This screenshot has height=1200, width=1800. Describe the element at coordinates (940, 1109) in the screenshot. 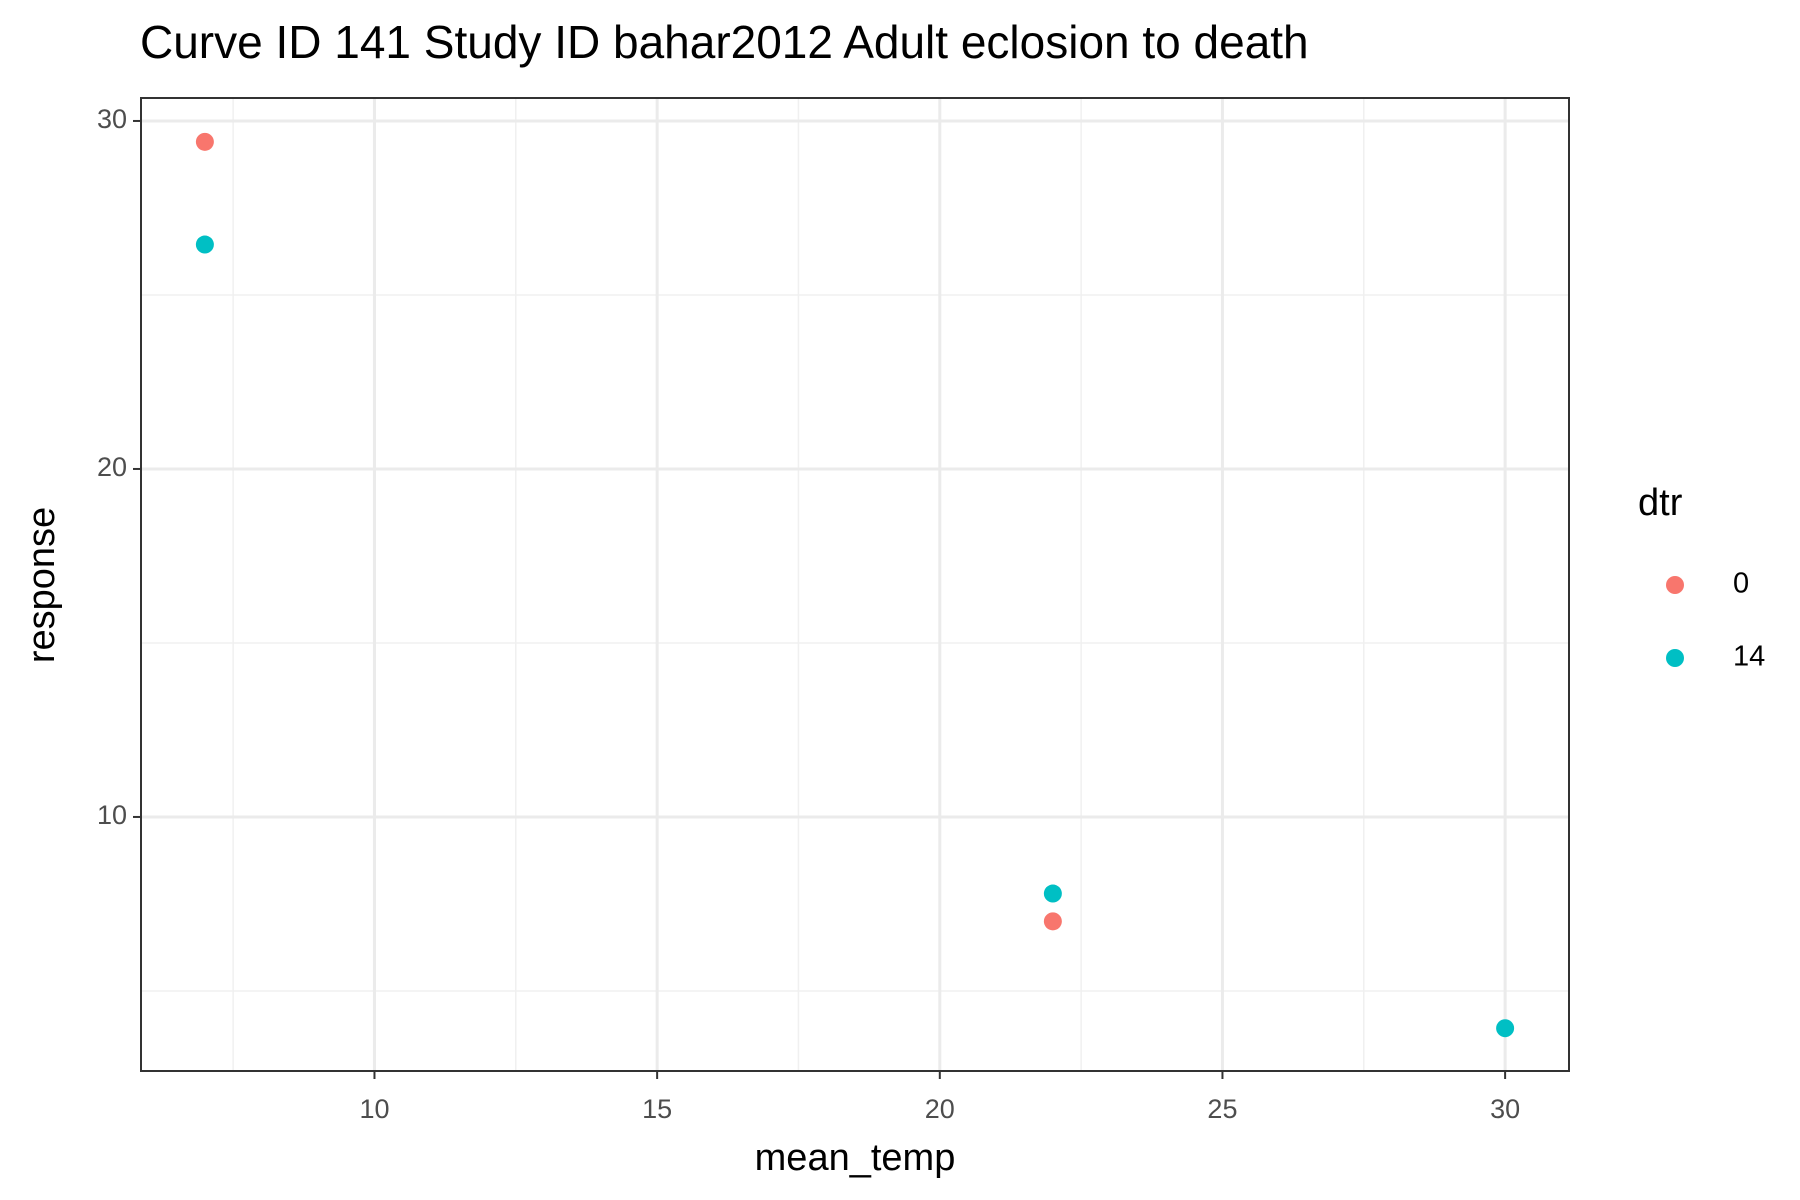

I see `x-tick-label: 20` at that location.